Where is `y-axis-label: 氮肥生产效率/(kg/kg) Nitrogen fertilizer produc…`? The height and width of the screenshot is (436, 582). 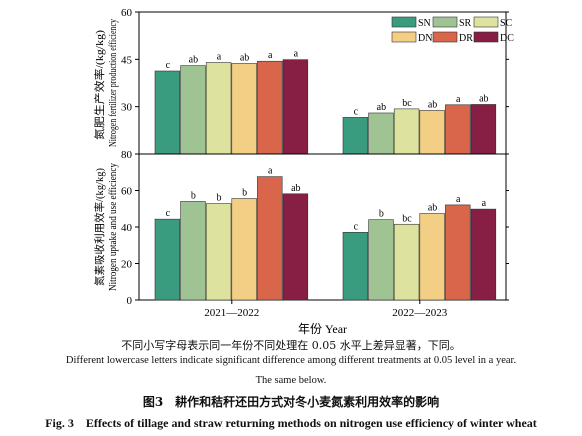
y-axis-label: 氮肥生产效率/(kg/kg) Nitrogen fertilizer produc… is located at coordinates (106, 82).